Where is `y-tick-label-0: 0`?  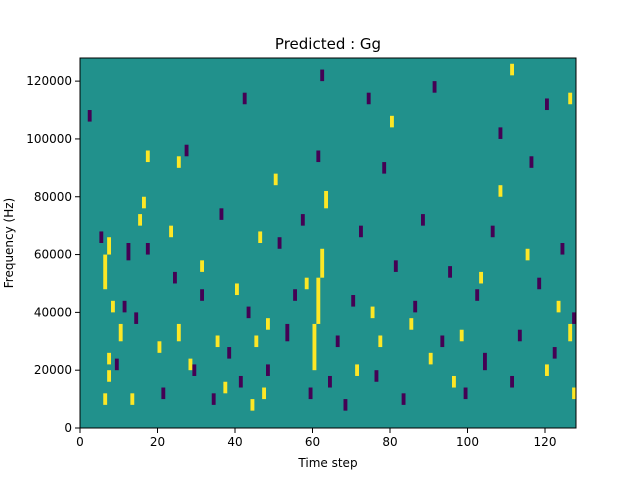
y-tick-label-0: 0 is located at coordinates (68, 428).